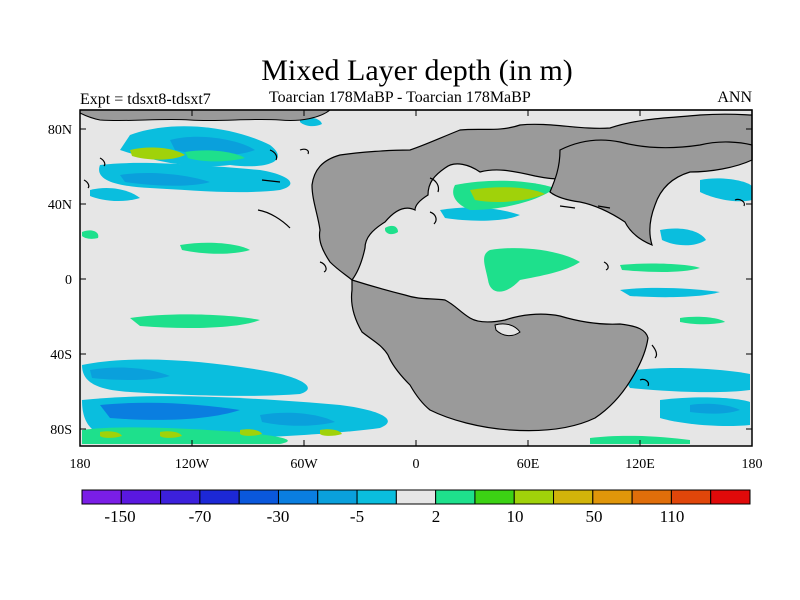 The width and height of the screenshot is (800, 600). What do you see at coordinates (734, 97) in the screenshot?
I see `season-label: ANN` at bounding box center [734, 97].